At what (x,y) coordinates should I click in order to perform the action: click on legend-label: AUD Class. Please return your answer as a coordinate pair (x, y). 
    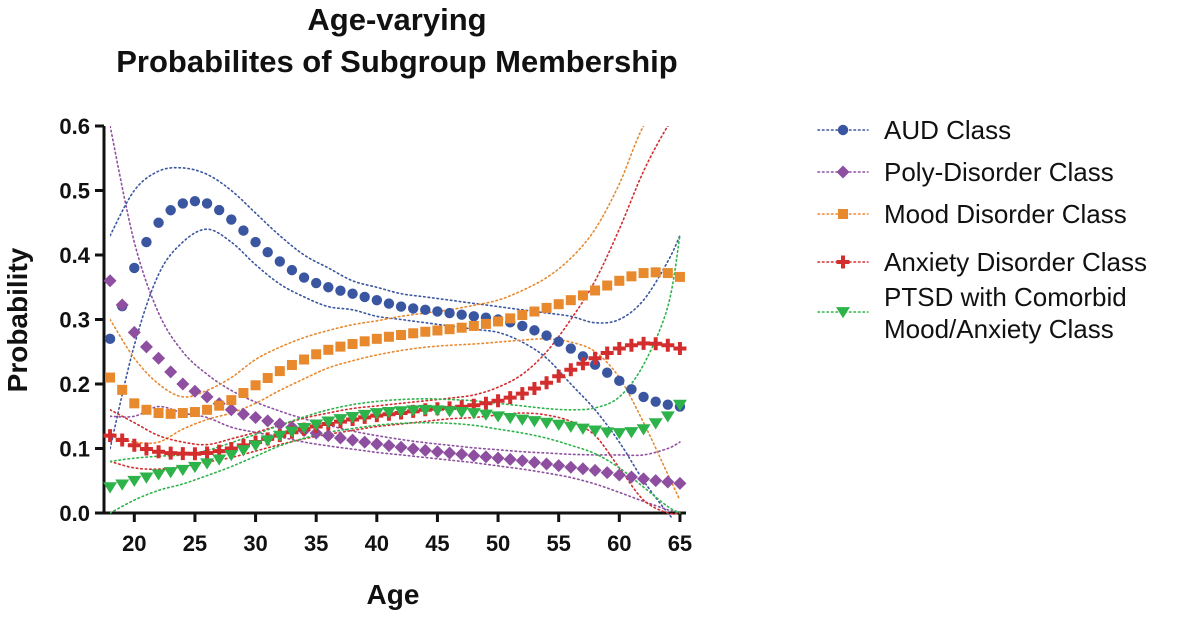
    Looking at the image, I should click on (947, 130).